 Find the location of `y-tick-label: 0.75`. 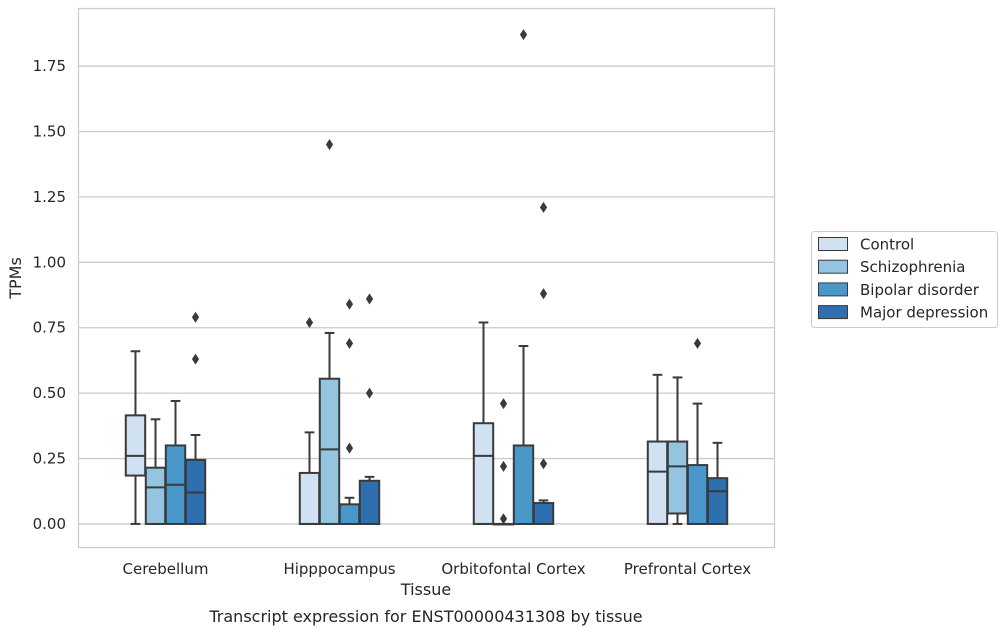

y-tick-label: 0.75 is located at coordinates (49, 328).